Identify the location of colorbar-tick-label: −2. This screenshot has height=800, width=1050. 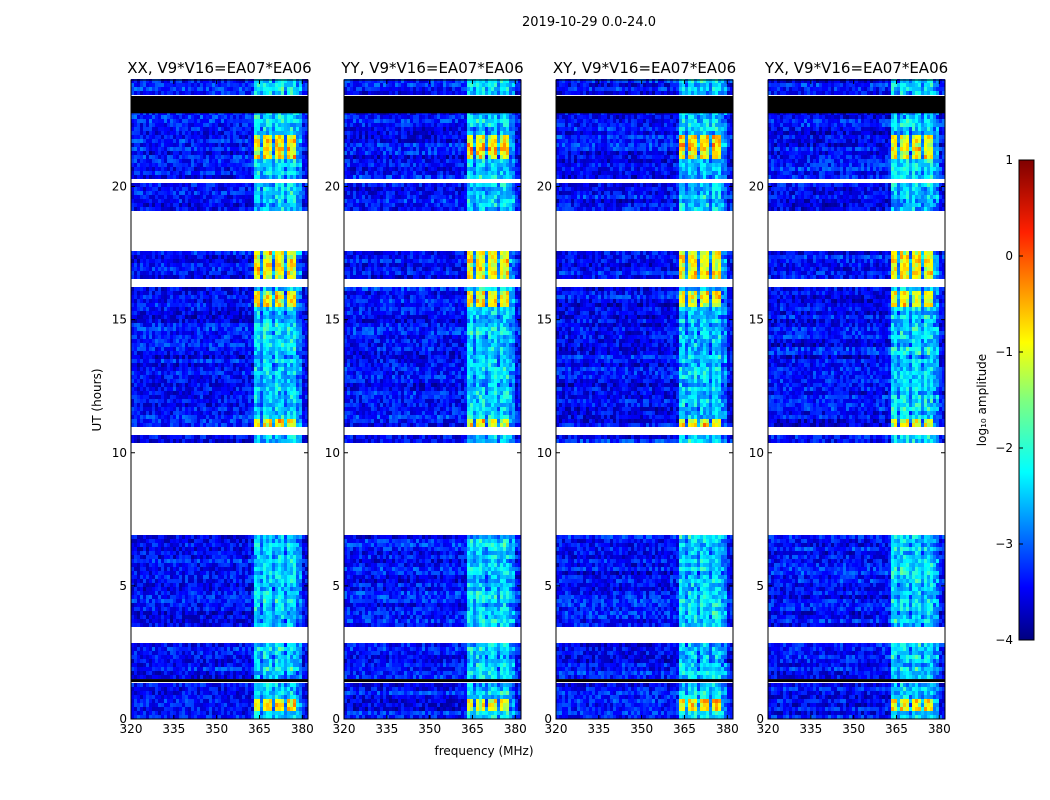
(1004, 448).